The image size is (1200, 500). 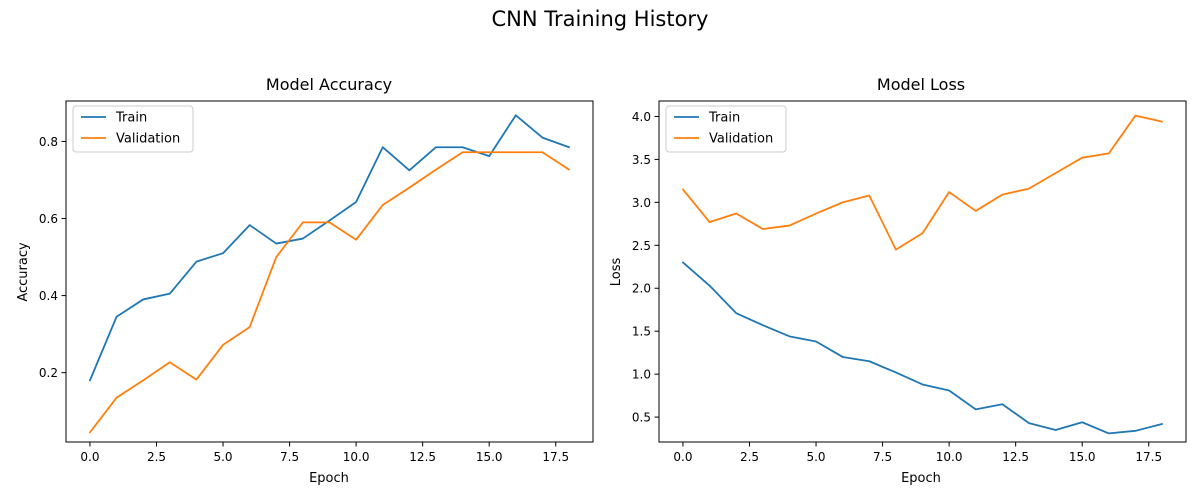 What do you see at coordinates (641, 160) in the screenshot?
I see `loss-ytick-label: 3.5` at bounding box center [641, 160].